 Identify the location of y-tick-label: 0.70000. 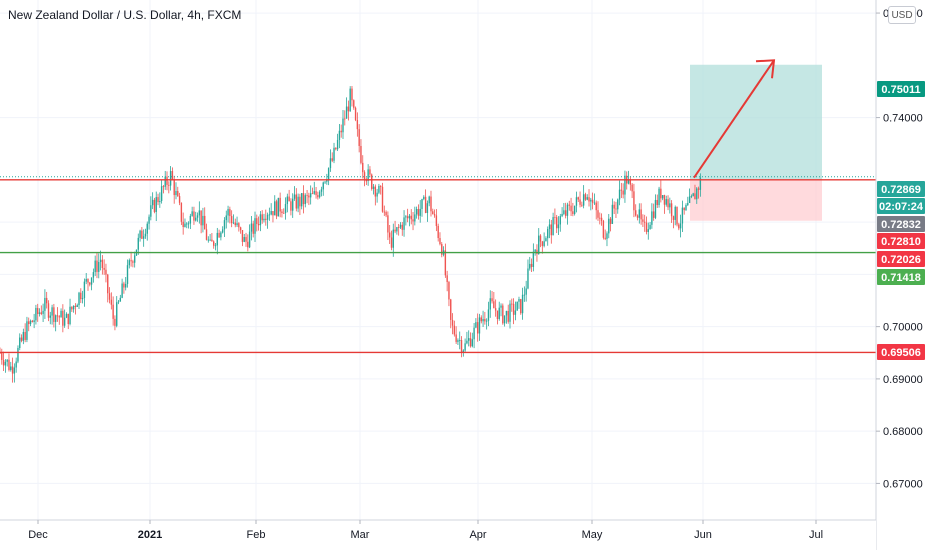
(903, 328).